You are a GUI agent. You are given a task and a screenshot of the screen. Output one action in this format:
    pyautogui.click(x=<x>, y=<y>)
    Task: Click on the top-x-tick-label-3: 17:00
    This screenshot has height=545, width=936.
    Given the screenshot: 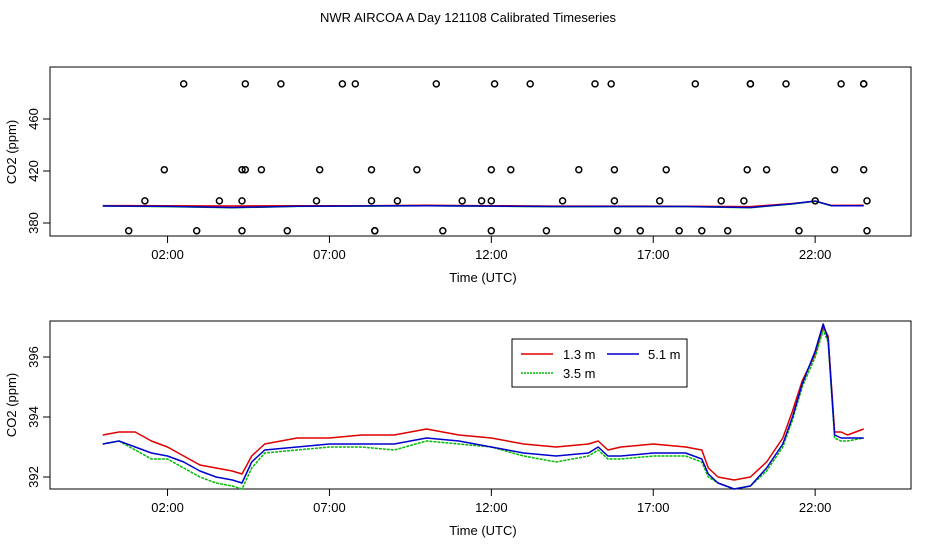 What is the action you would take?
    pyautogui.click(x=653, y=254)
    